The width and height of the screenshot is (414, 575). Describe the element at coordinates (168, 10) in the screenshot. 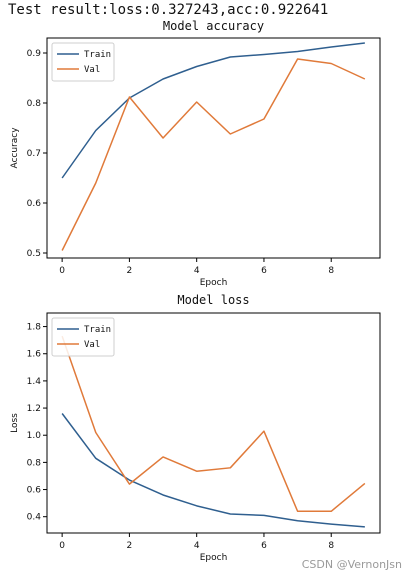

I see `test-result-header: Test result:loss:0.327243,acc:0.922641` at that location.